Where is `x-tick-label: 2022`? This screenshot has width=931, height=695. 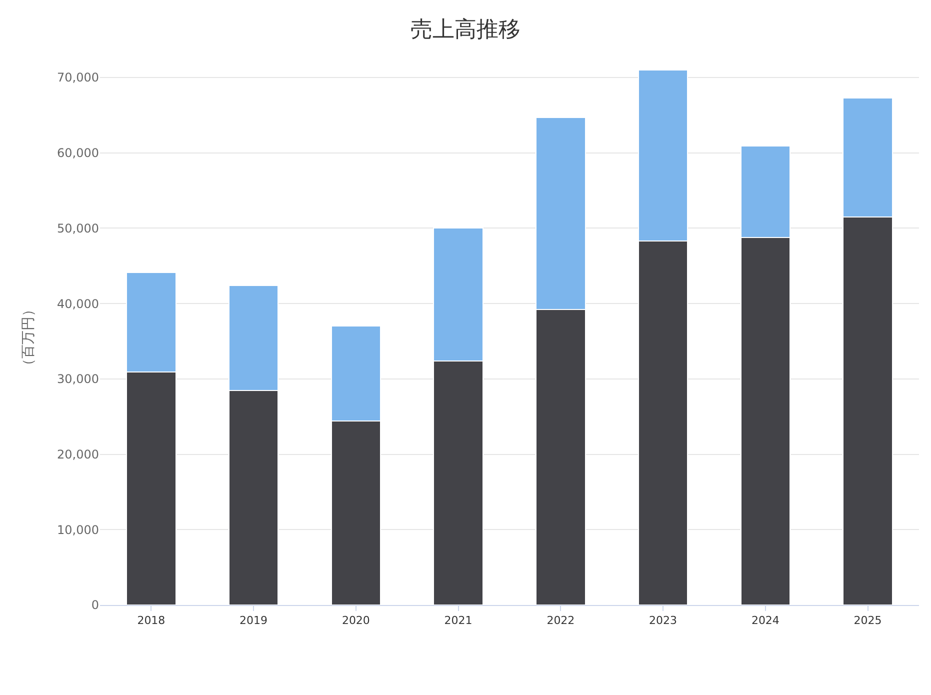
x-tick-label: 2022 is located at coordinates (560, 621).